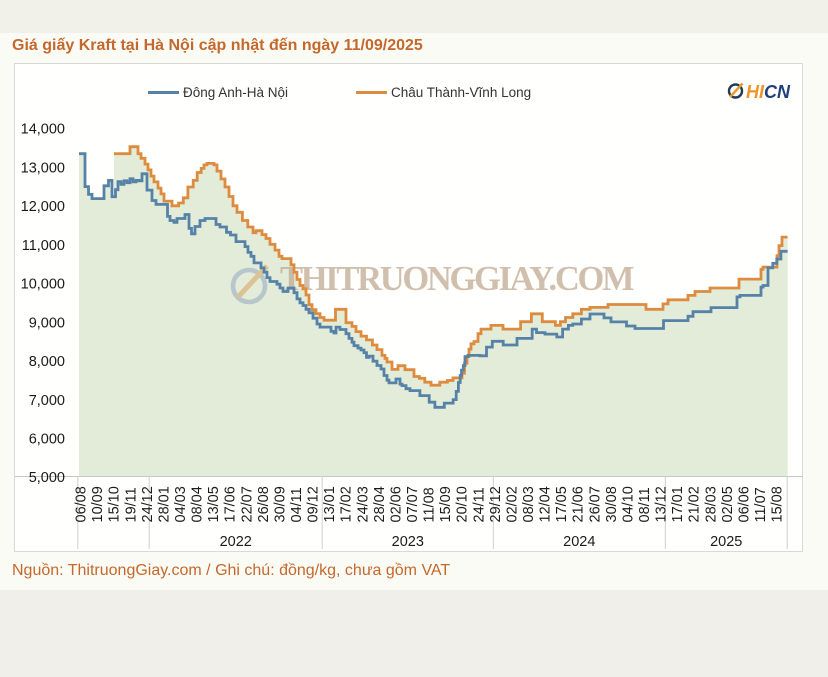 The height and width of the screenshot is (677, 828). Describe the element at coordinates (198, 504) in the screenshot. I see `svg-text: 08/04` at that location.